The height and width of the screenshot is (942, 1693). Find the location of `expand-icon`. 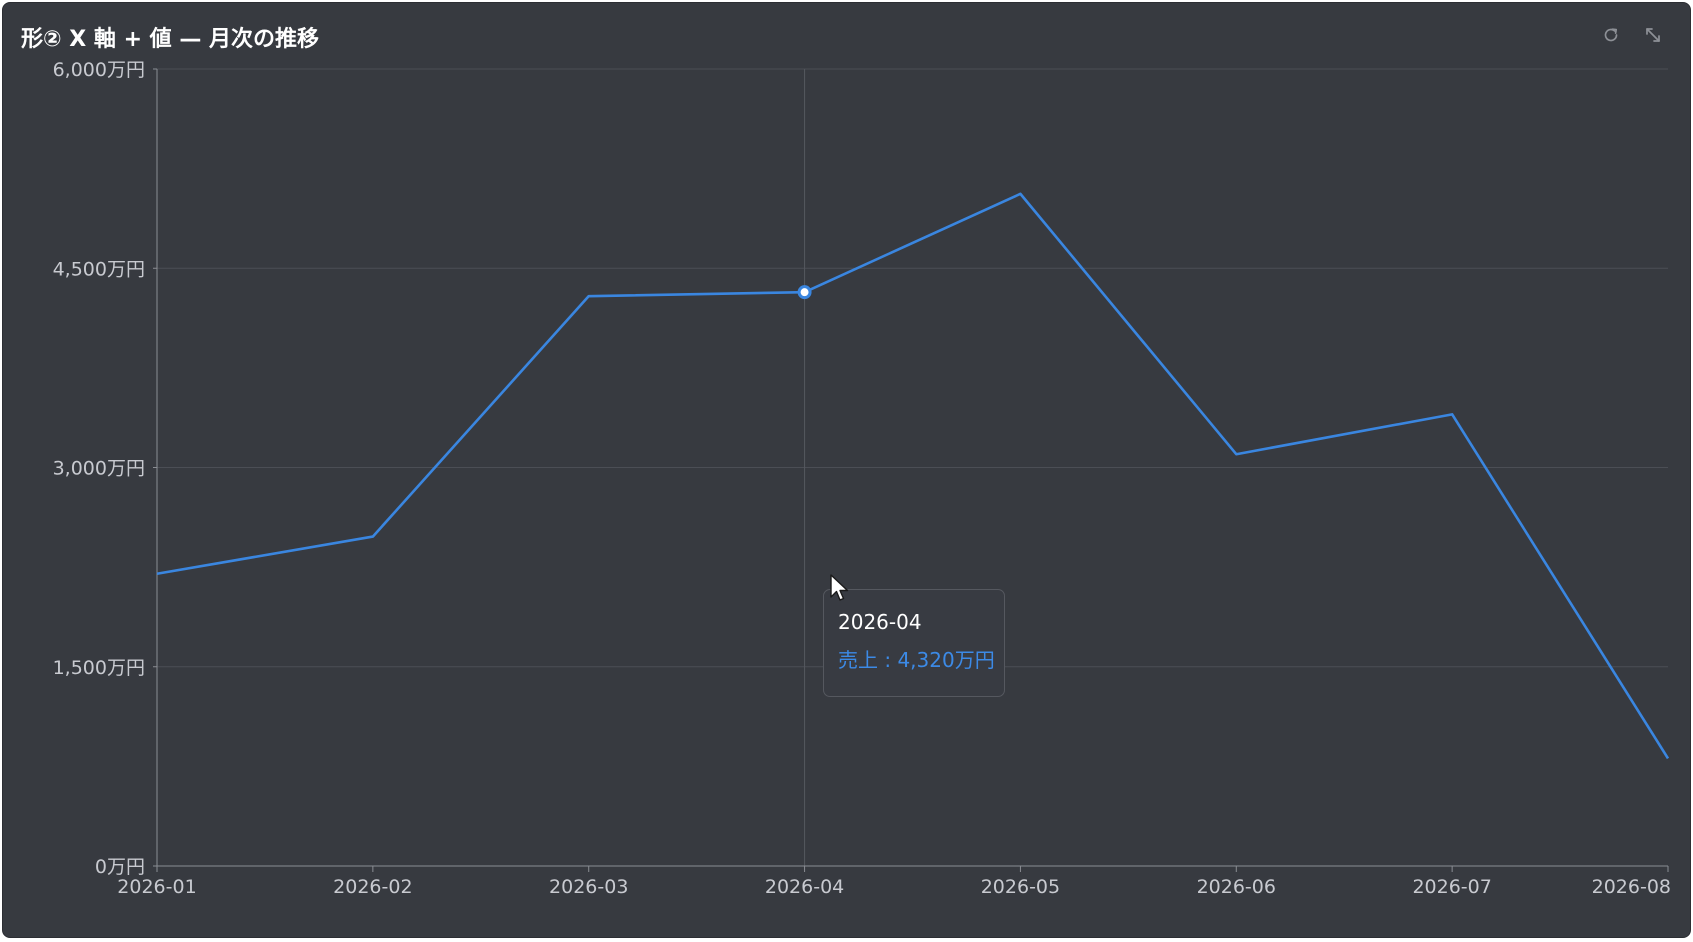

expand-icon is located at coordinates (1653, 35).